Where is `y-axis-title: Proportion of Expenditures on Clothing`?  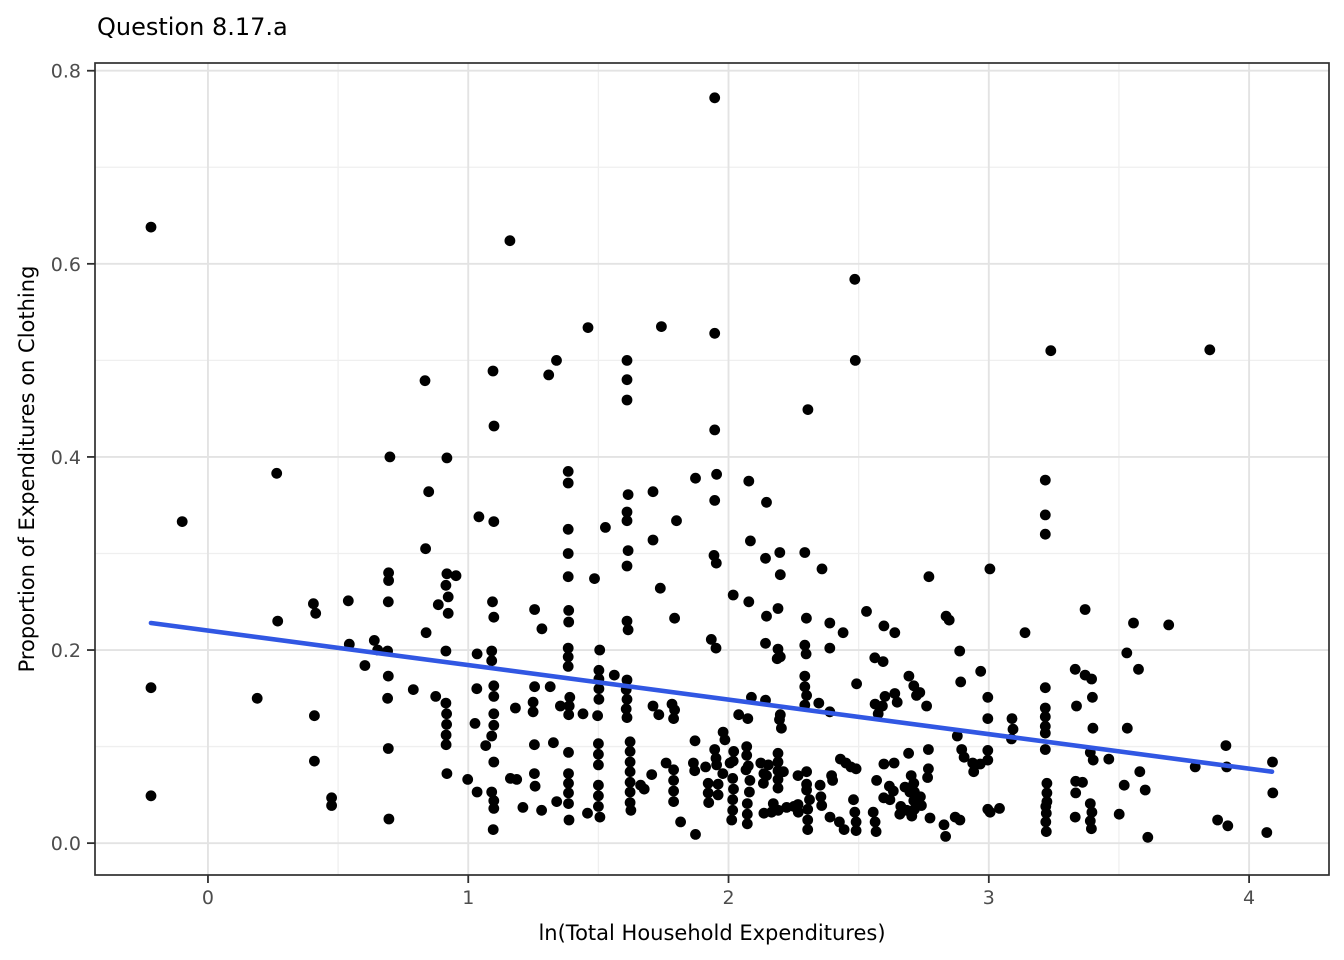
y-axis-title: Proportion of Expenditures on Clothing is located at coordinates (27, 469).